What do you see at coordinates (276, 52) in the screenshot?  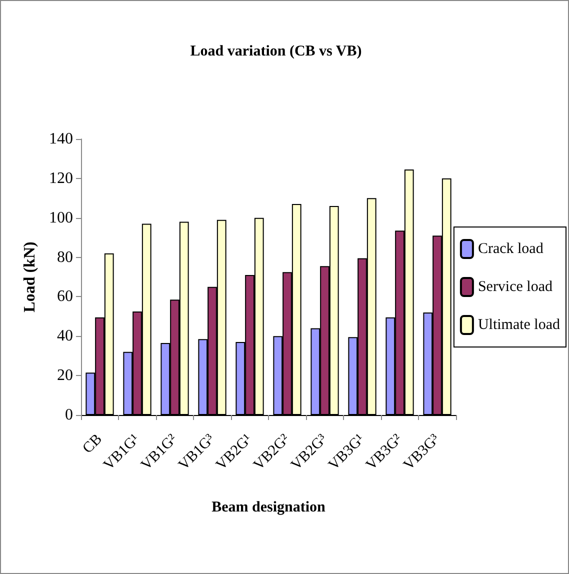 I see `chart-title: Load variation (CB vs VB)` at bounding box center [276, 52].